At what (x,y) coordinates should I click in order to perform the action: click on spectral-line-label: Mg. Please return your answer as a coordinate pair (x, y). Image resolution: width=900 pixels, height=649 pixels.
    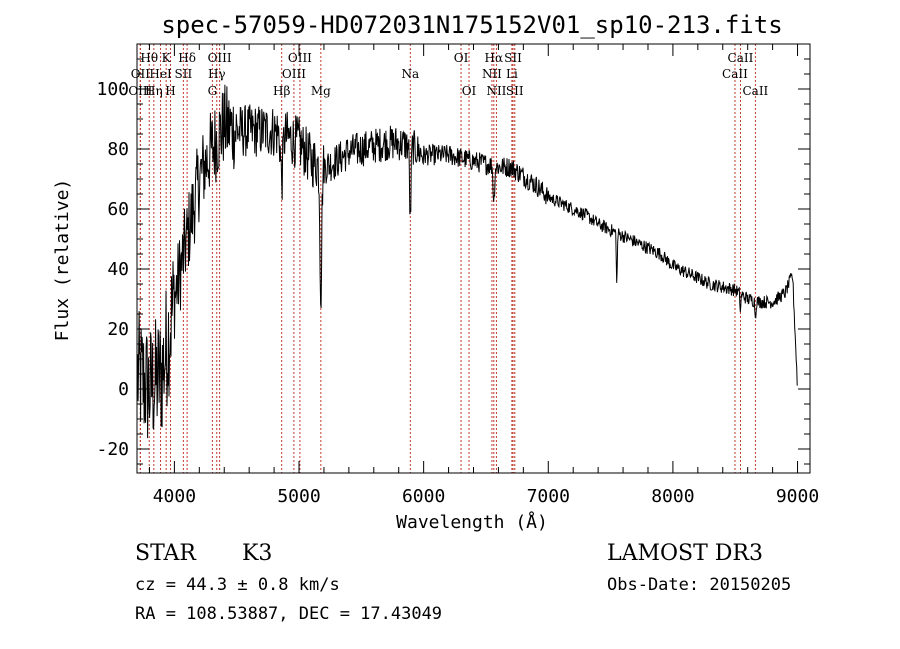
    Looking at the image, I should click on (321, 91).